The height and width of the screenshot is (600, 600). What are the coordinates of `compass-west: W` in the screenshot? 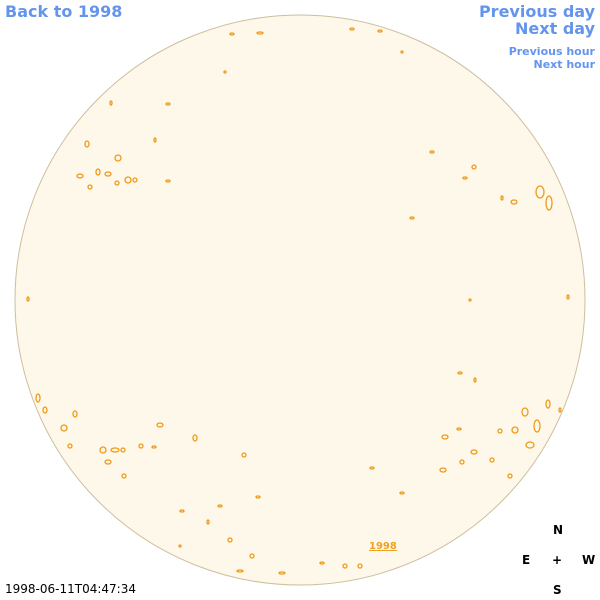 It's located at (589, 560).